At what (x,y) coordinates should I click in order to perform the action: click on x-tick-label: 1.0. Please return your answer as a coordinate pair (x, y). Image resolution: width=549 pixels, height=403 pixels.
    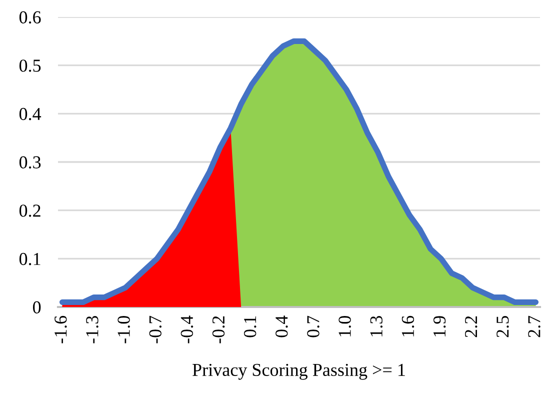
    Looking at the image, I should click on (344, 326).